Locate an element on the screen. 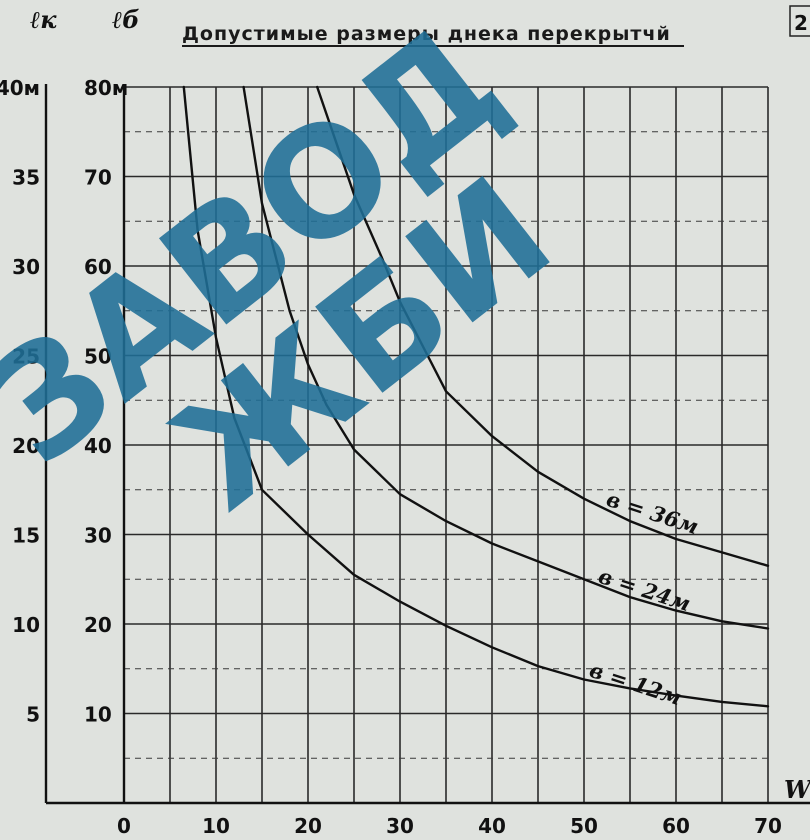 The width and height of the screenshot is (810, 840). x-tick-label: 50 is located at coordinates (584, 826).